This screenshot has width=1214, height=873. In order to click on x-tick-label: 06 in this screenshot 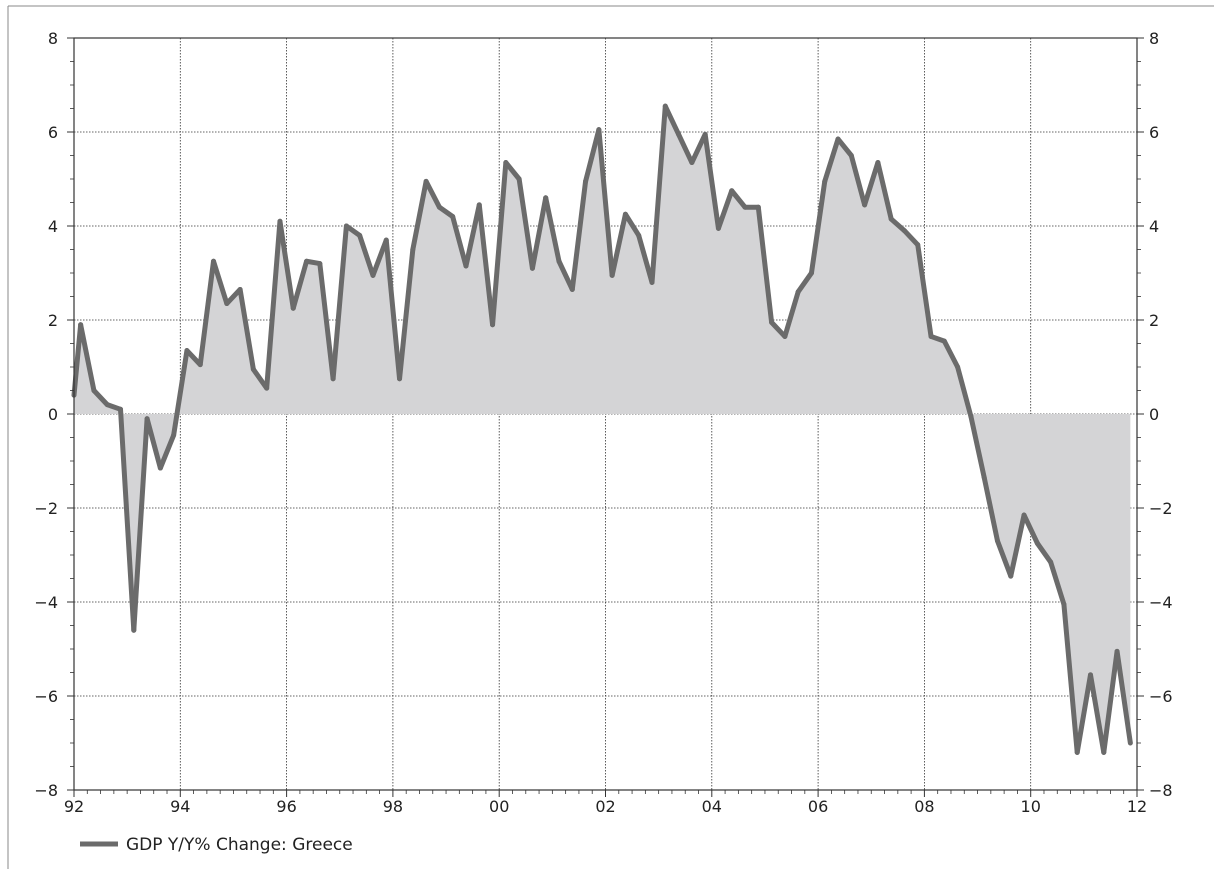, I will do `click(818, 806)`.